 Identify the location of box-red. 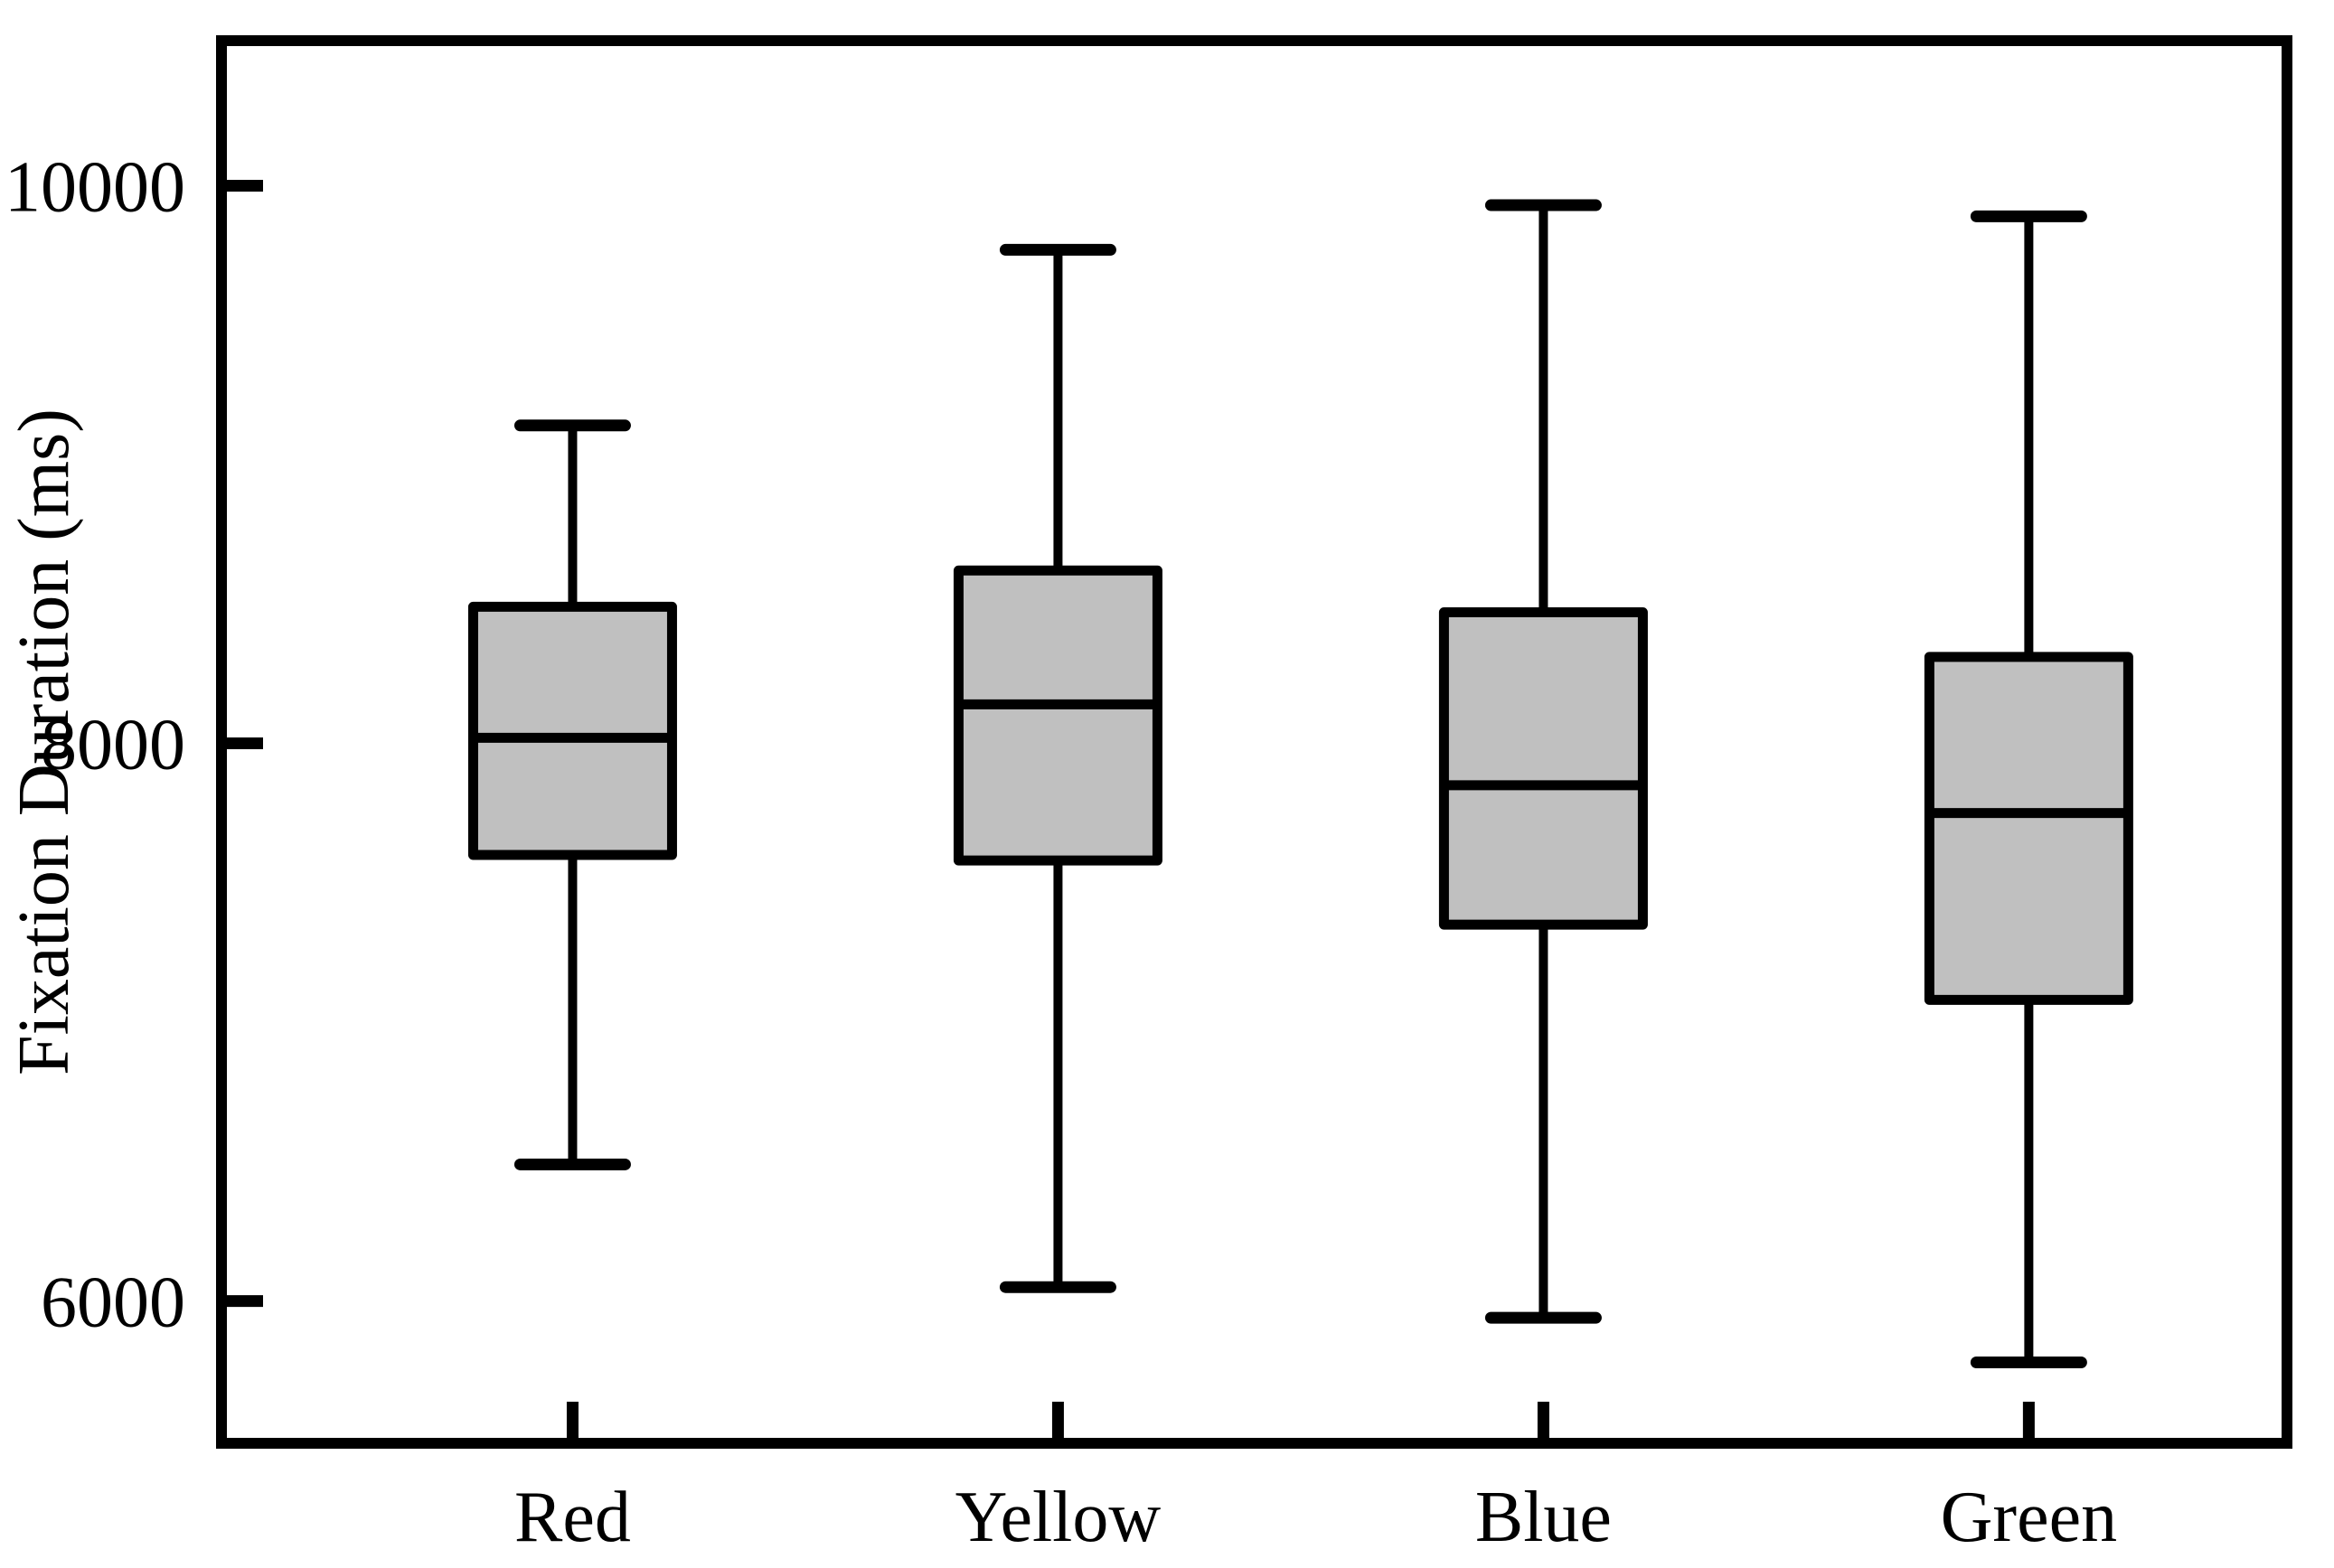
(572, 794).